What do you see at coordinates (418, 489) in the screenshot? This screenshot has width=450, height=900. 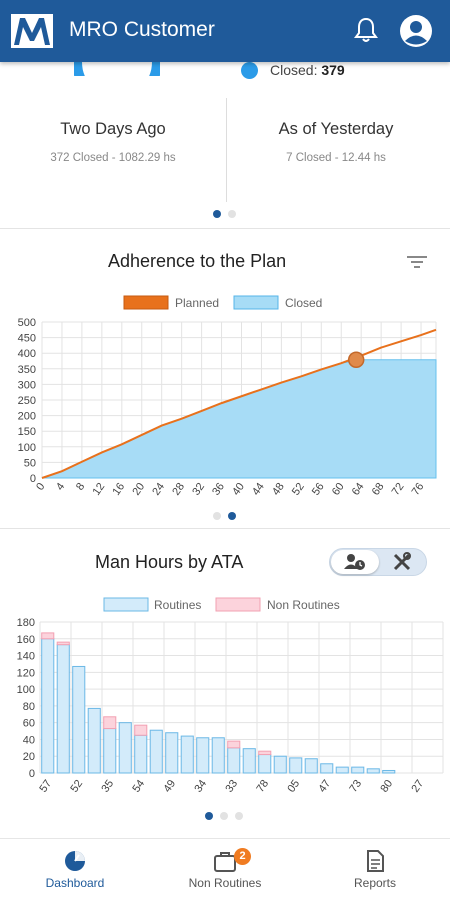 I see `x-tick-label: 76` at bounding box center [418, 489].